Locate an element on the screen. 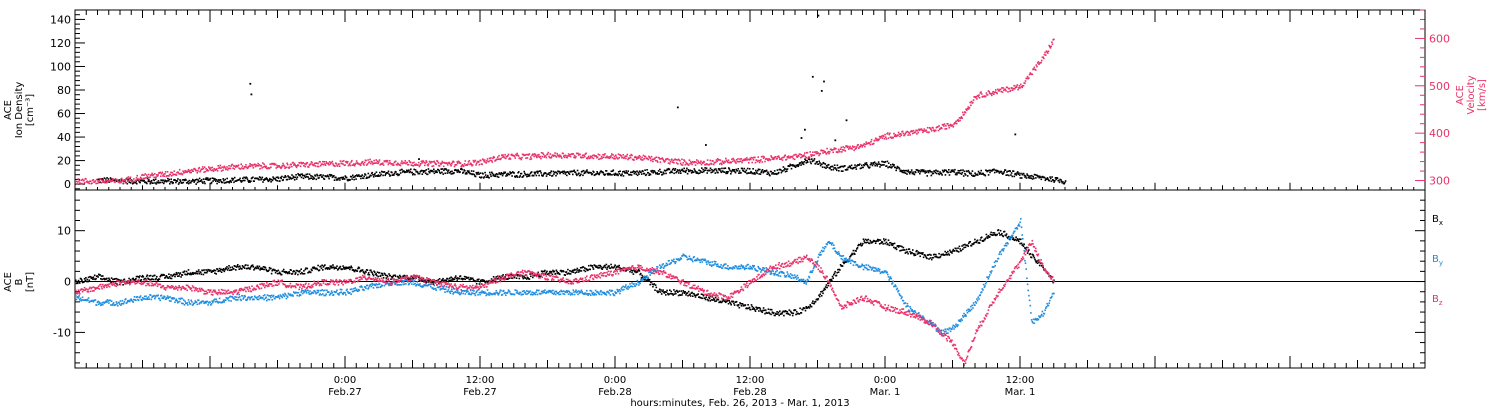 The image size is (1500, 410). outlier-point is located at coordinates (821, 91).